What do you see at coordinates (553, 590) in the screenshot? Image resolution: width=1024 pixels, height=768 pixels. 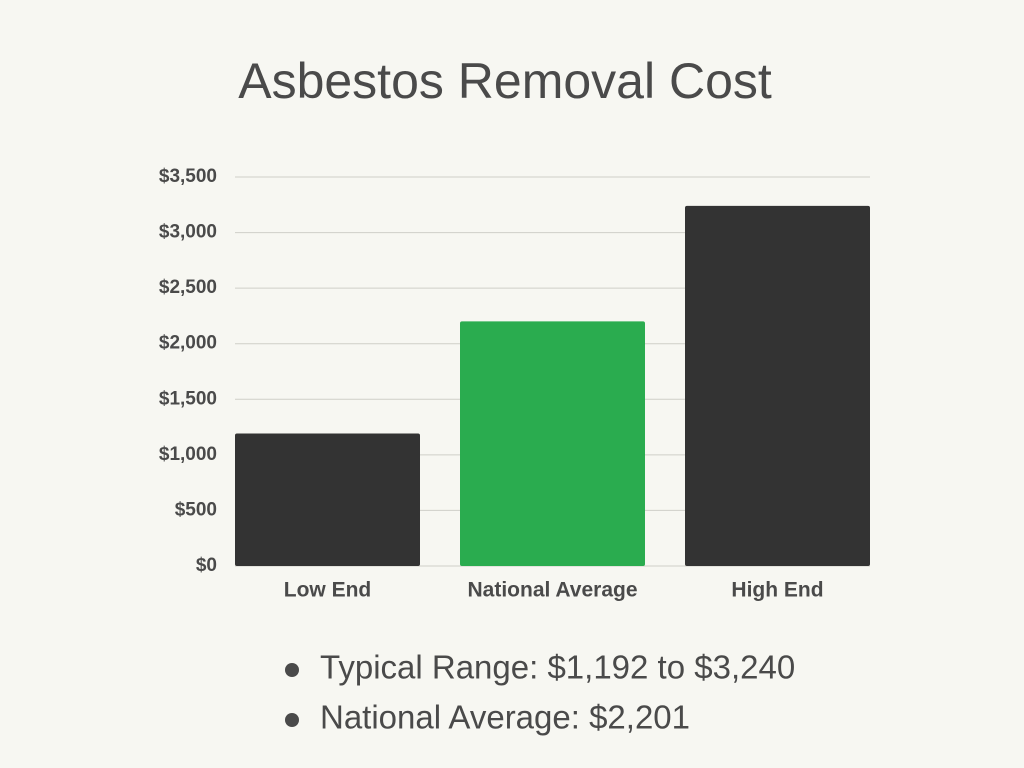 I see `x-tick-label: National Average` at bounding box center [553, 590].